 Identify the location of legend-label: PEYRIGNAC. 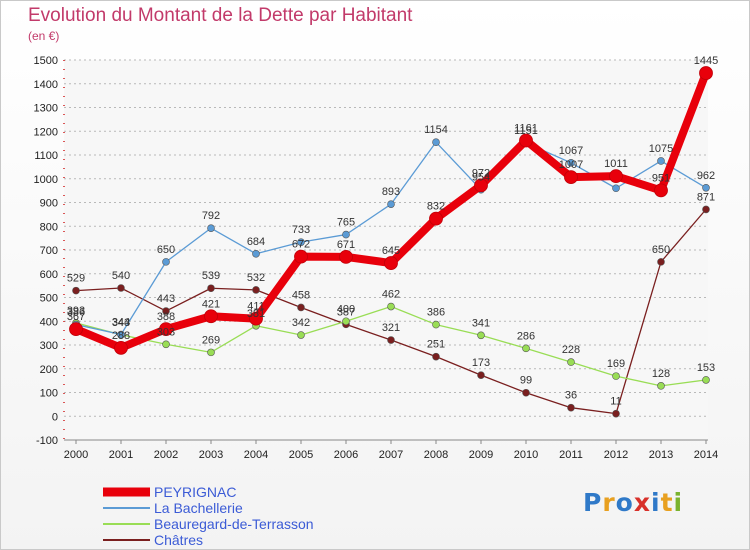
(195, 492).